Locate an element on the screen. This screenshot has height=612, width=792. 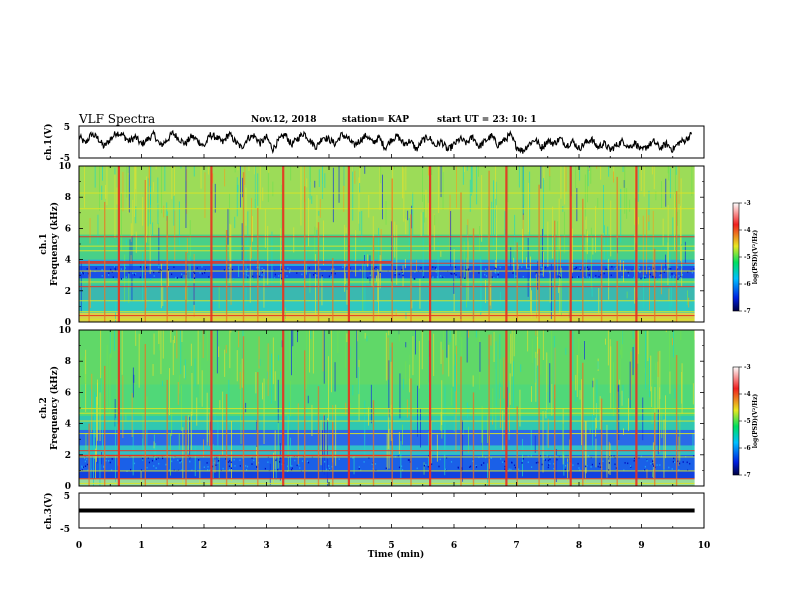
colorbar-tick-label: -4 is located at coordinates (747, 230).